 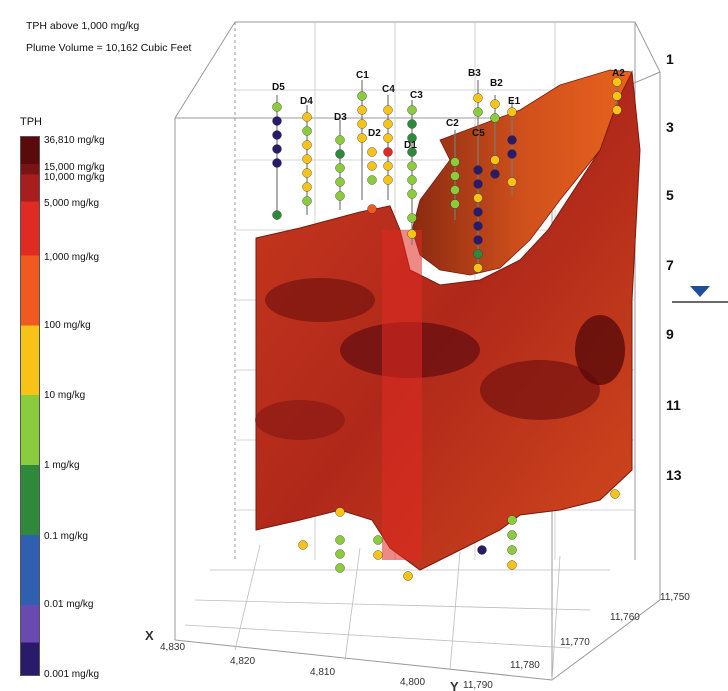 What do you see at coordinates (454, 685) in the screenshot?
I see `y-axis-name: Y` at bounding box center [454, 685].